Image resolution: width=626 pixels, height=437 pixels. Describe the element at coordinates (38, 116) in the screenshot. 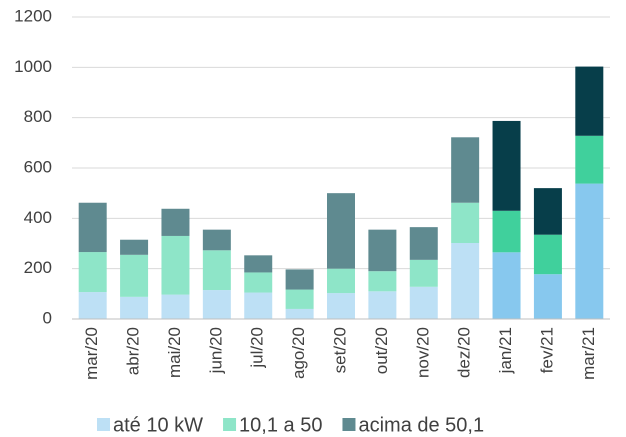

I see `y-tick-label: 800` at that location.